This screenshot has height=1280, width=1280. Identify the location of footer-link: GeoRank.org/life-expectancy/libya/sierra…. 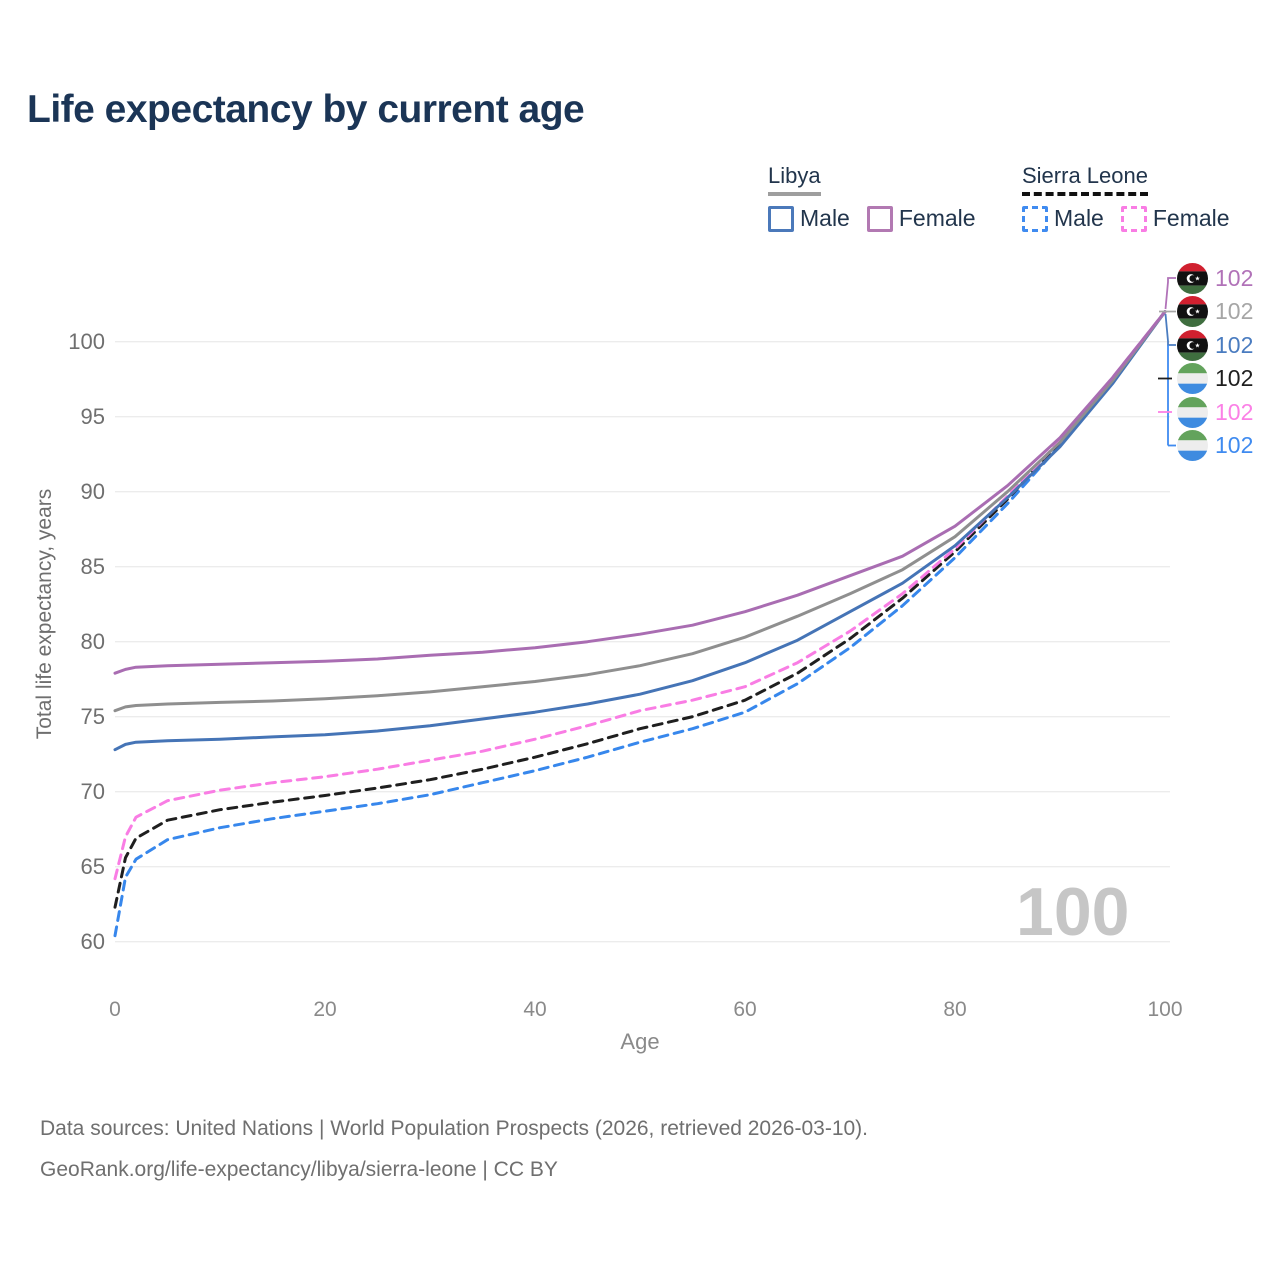
(299, 1169).